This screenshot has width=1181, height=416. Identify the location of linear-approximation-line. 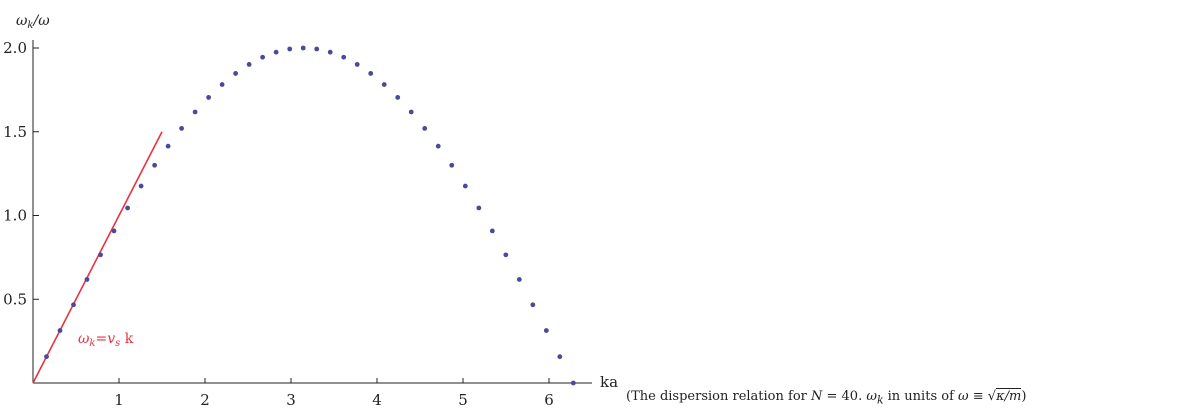
(97, 257).